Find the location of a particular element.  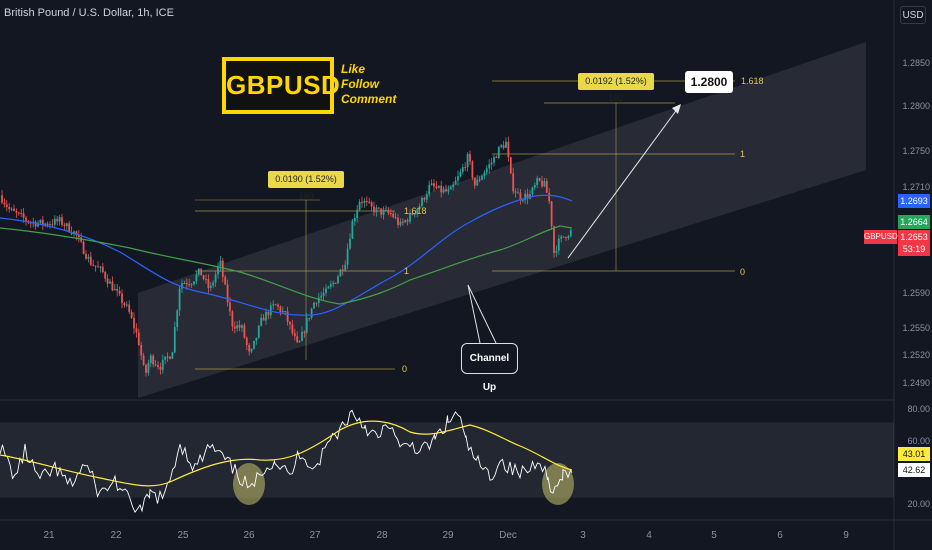

channel-up-callout: Channel Up is located at coordinates (489, 368).